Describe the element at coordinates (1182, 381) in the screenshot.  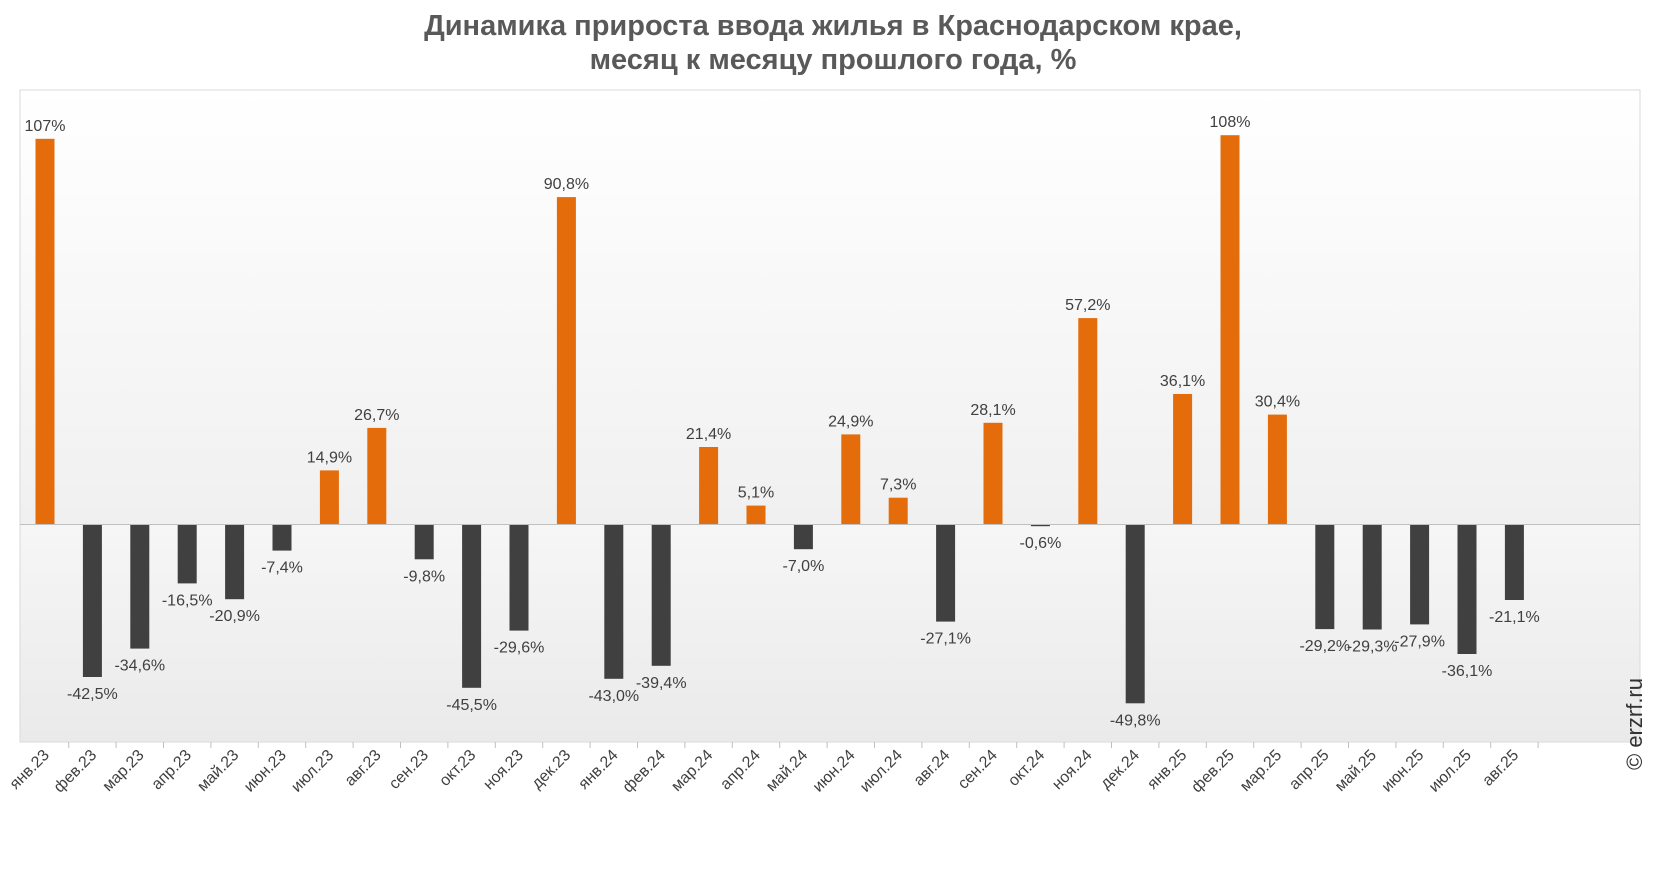
I see `data-label-янв.25: 36,1%` at that location.